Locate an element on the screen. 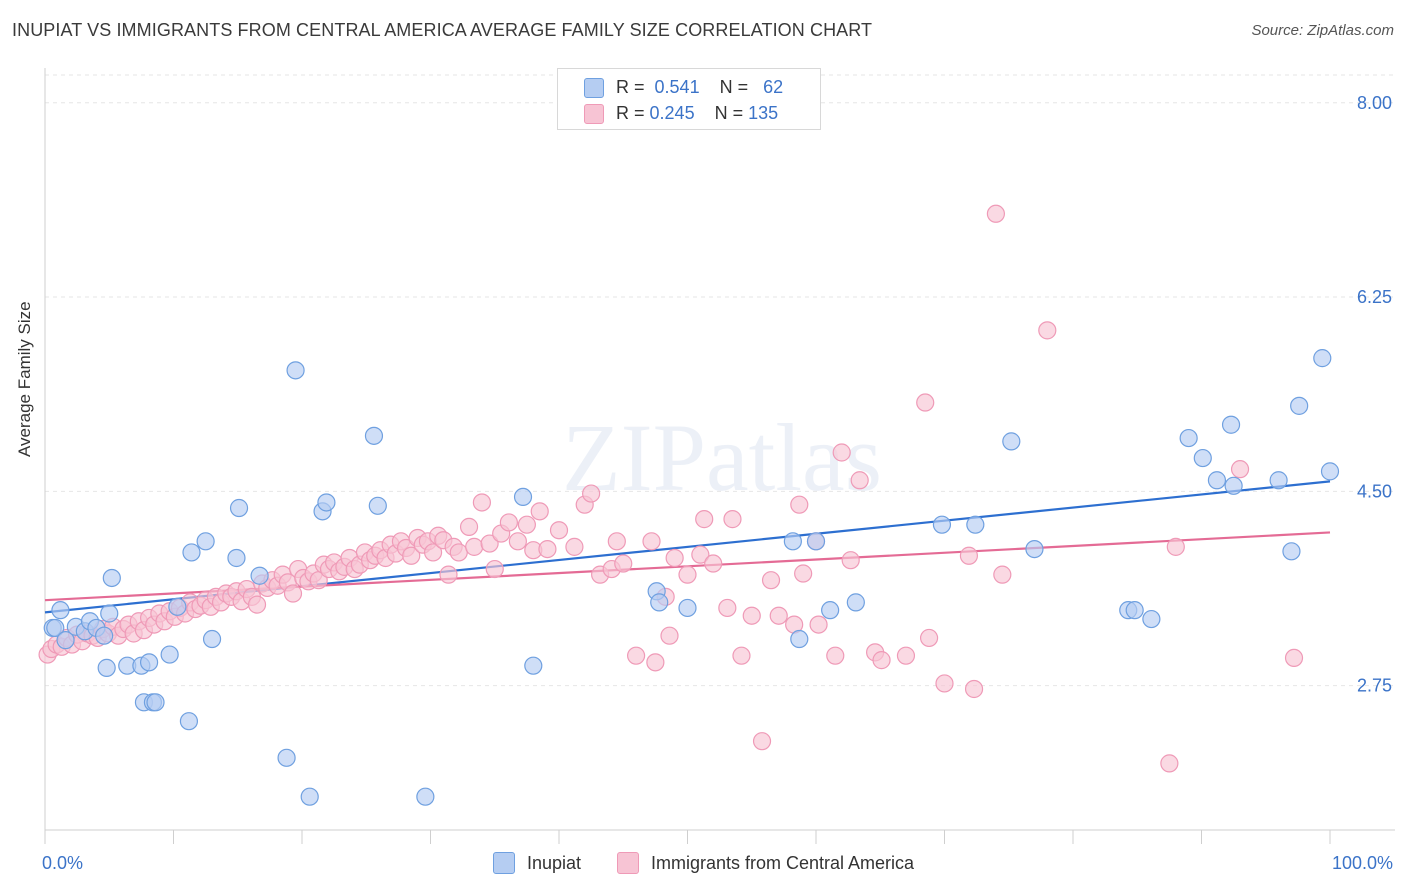  bottom-legend-swatch-pink is located at coordinates (628, 863).